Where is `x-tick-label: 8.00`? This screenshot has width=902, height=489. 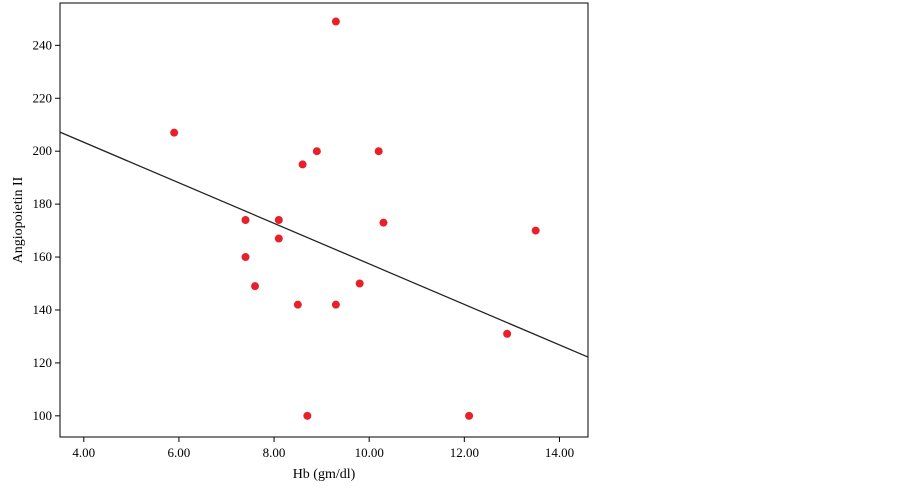
x-tick-label: 8.00 is located at coordinates (274, 452).